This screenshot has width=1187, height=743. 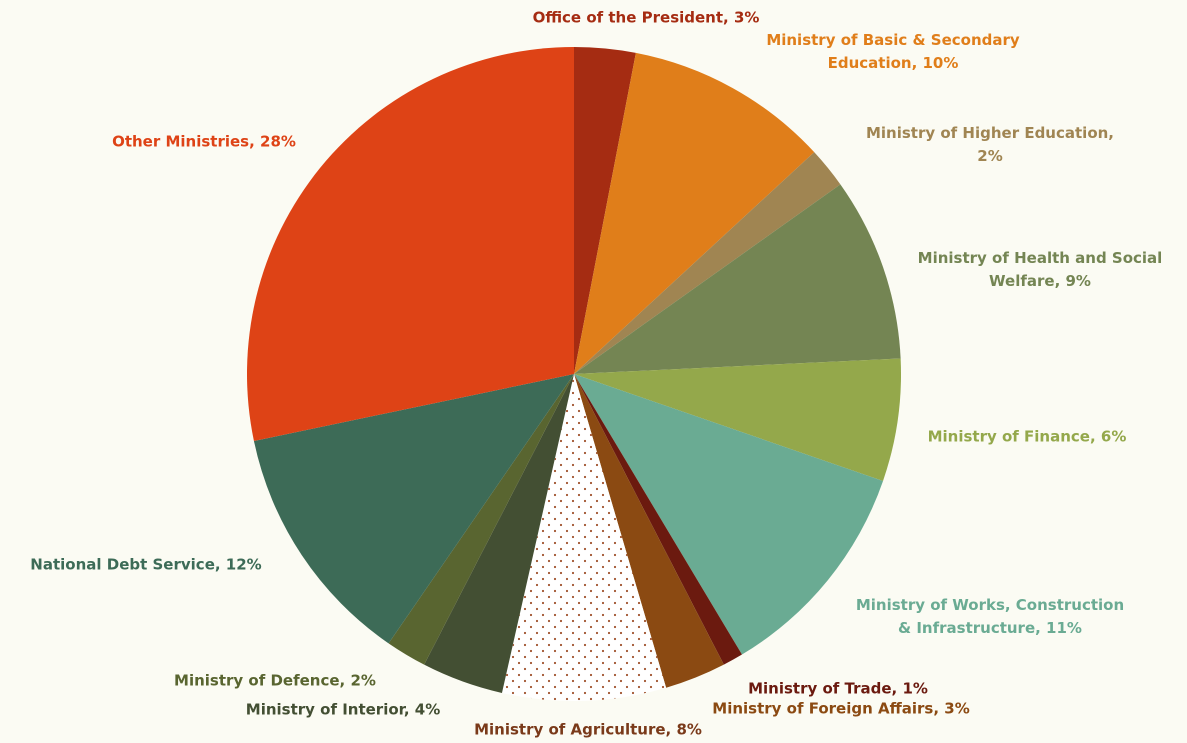 I want to click on label-line: & Infrastructure, 11%, so click(x=990, y=628).